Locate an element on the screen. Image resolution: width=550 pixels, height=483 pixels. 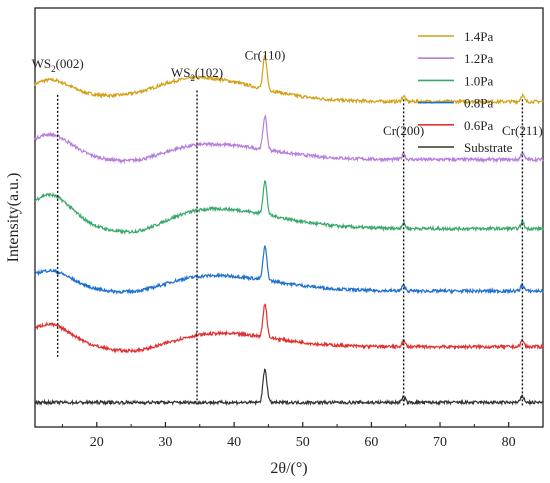
peak-label: Cr(211) is located at coordinates (522, 130).